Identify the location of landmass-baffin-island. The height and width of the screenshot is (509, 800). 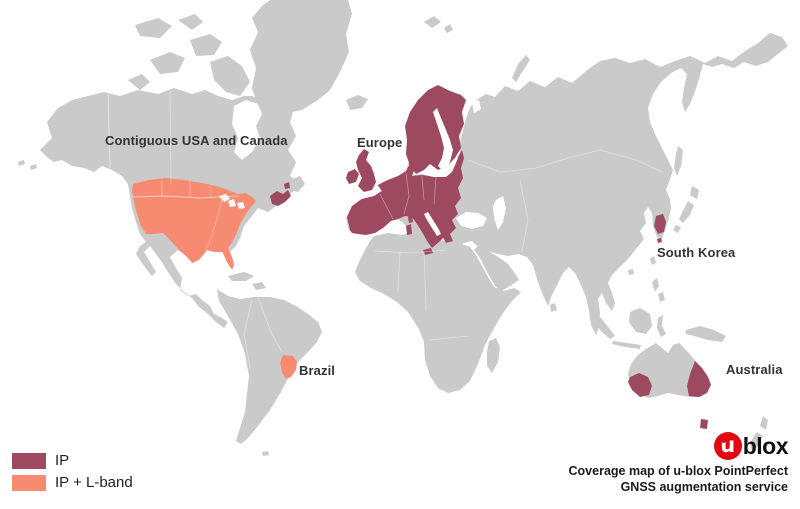
(230, 76).